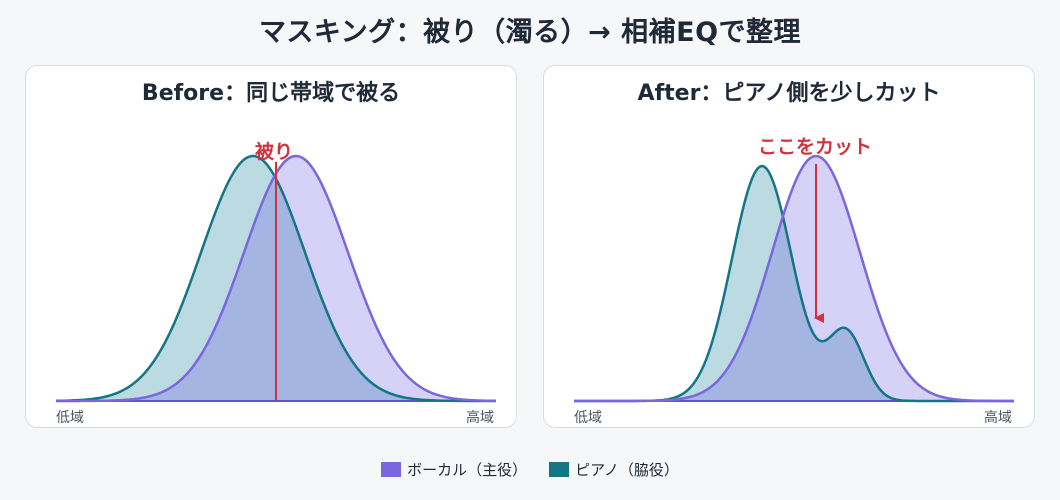 The height and width of the screenshot is (500, 1060). What do you see at coordinates (530, 469) in the screenshot?
I see `legend: ボーカル（主役） ピアノ（脇役）` at bounding box center [530, 469].